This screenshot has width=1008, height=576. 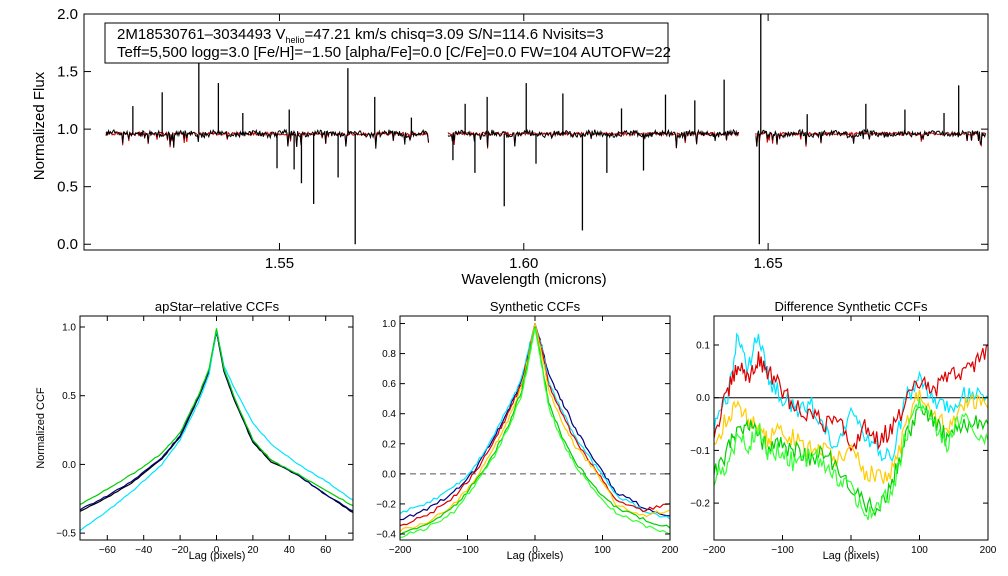 I want to click on x-tick-label: 1.55, so click(x=279, y=263).